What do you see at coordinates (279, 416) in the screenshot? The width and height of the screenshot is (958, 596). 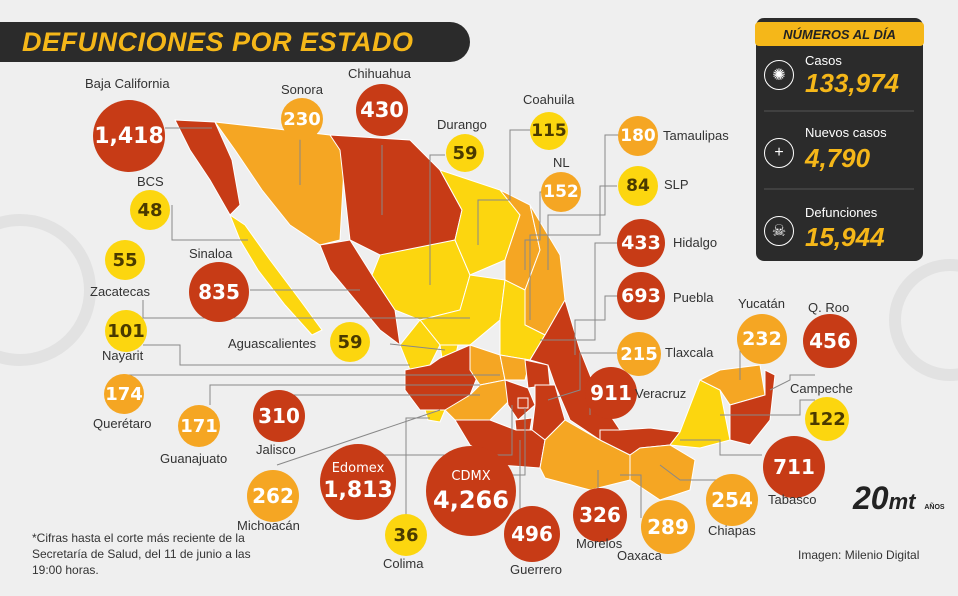 I see `bubble-jalisco: 310` at bounding box center [279, 416].